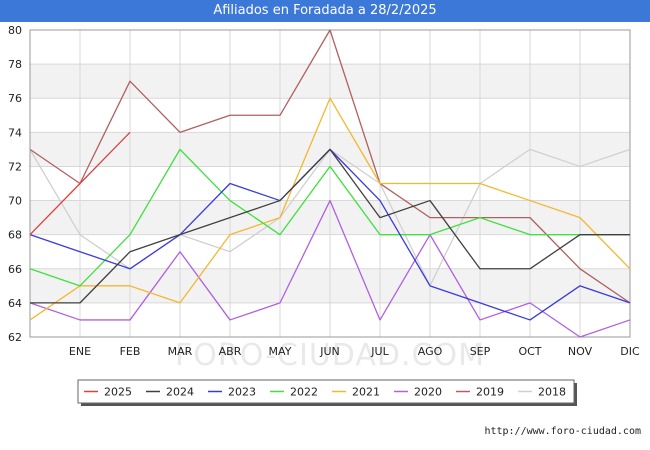 Image resolution: width=650 pixels, height=450 pixels. Describe the element at coordinates (15, 98) in the screenshot. I see `y-tick-label: 76` at that location.